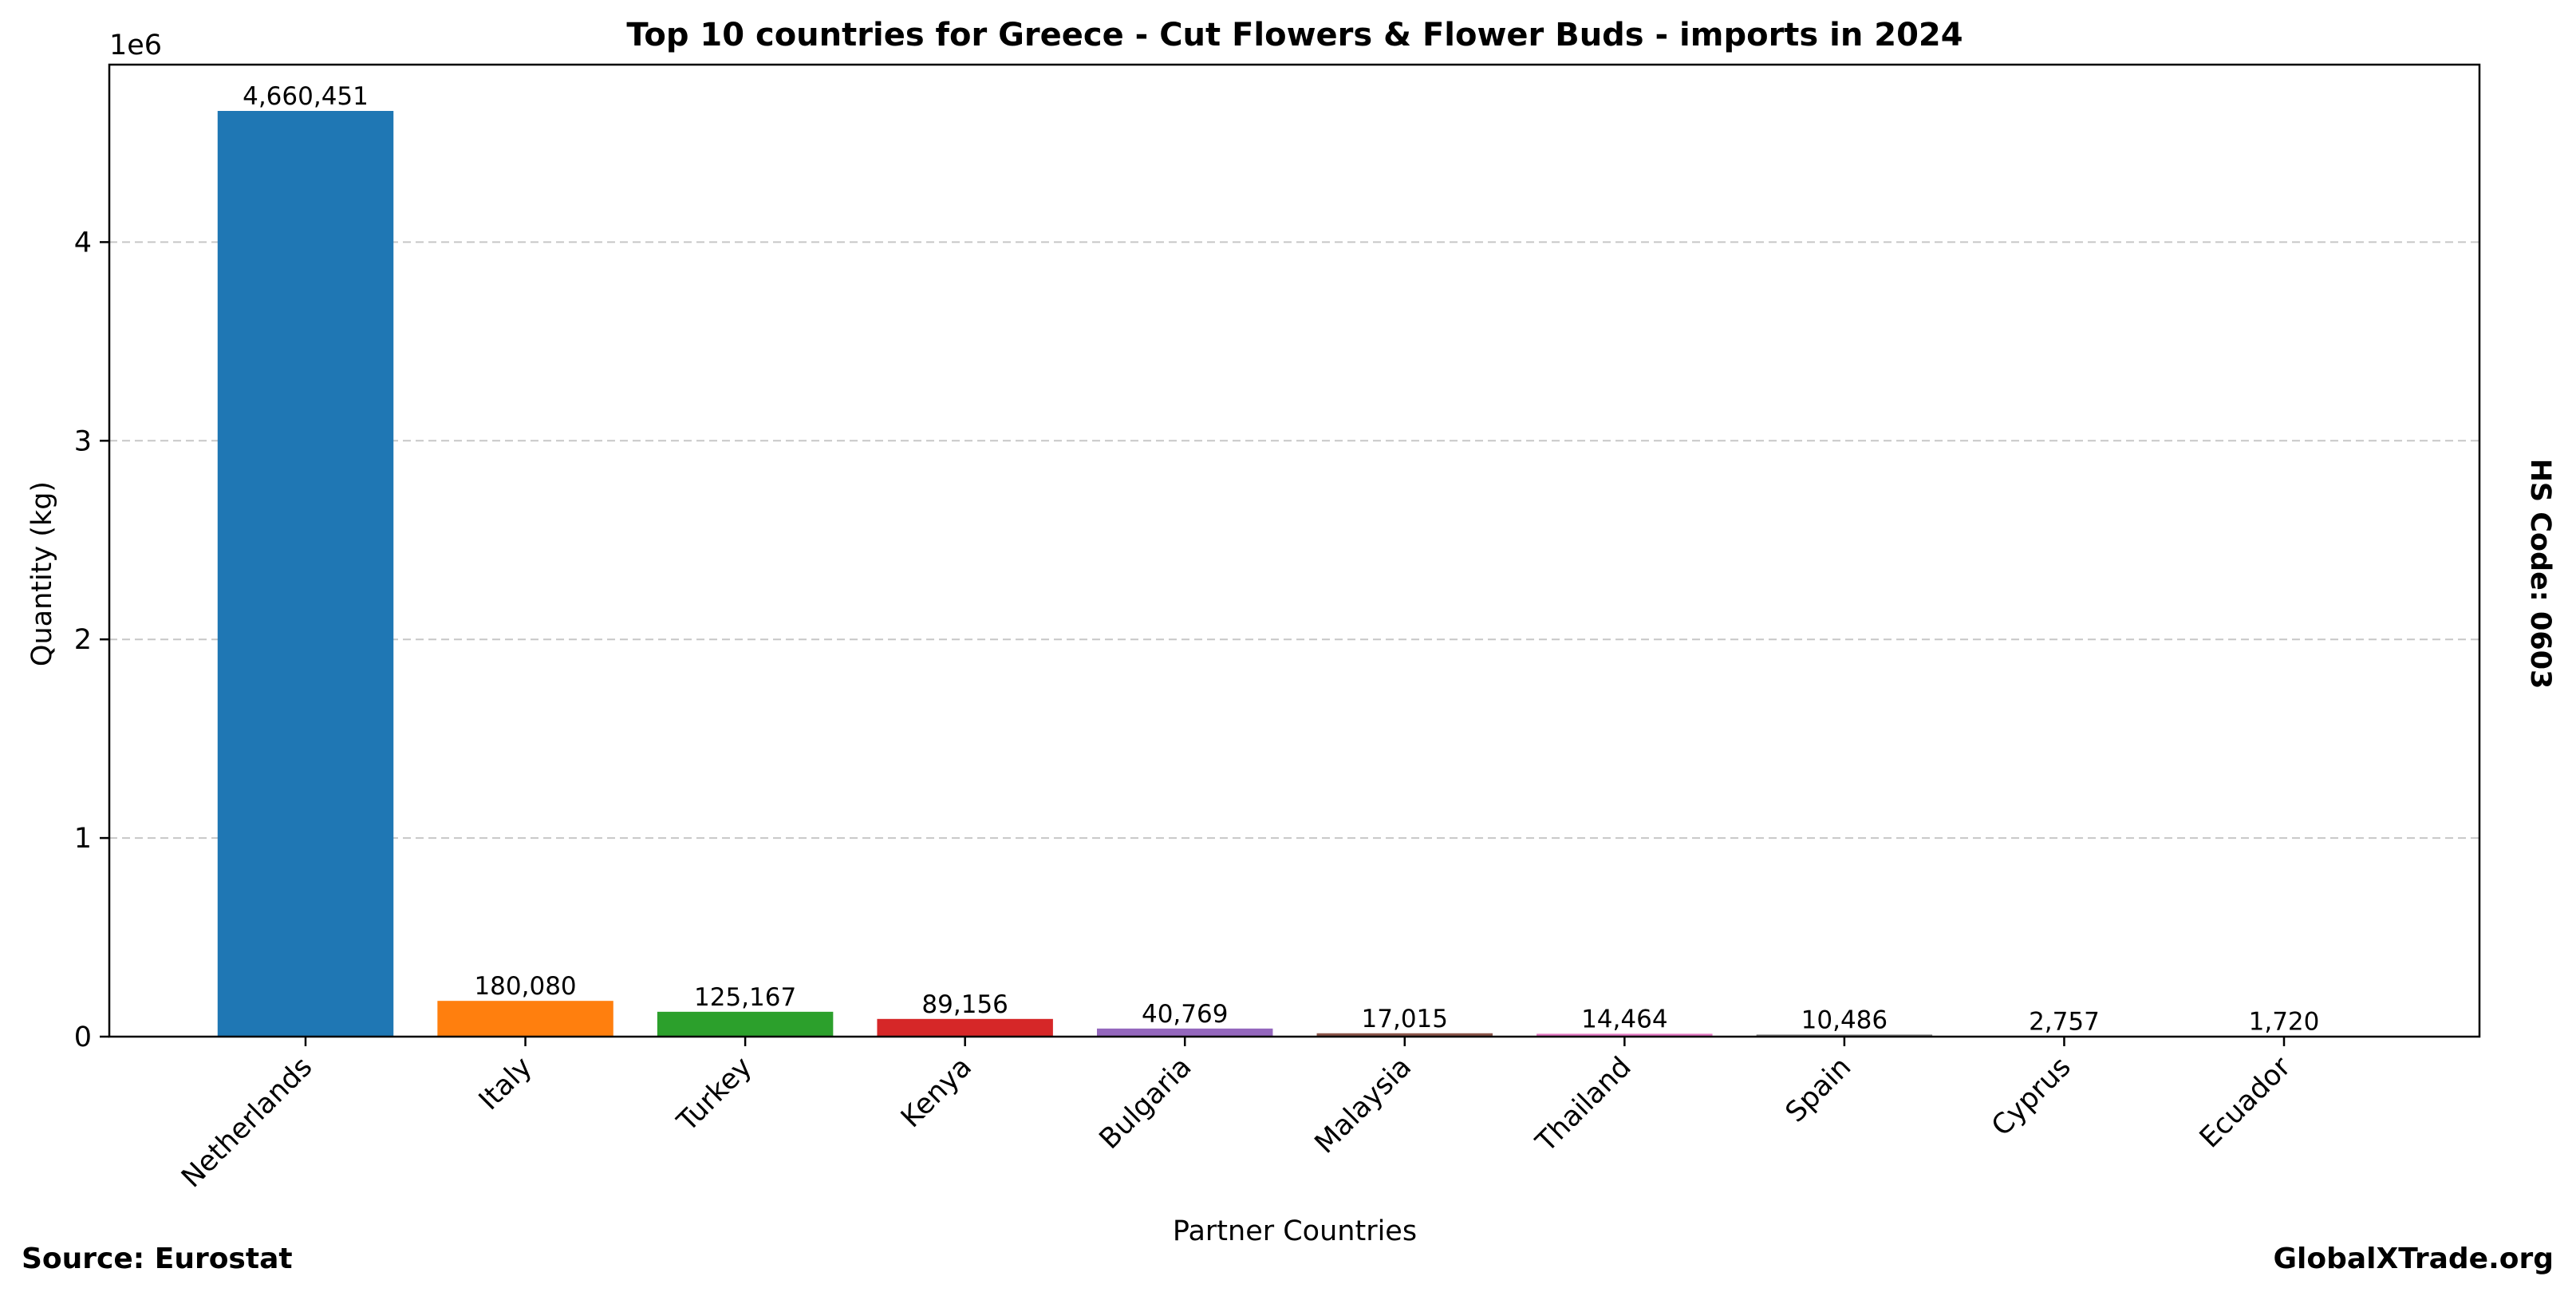 The width and height of the screenshot is (2576, 1296). What do you see at coordinates (1295, 1231) in the screenshot?
I see `x-axis-label: Partner Countries` at bounding box center [1295, 1231].